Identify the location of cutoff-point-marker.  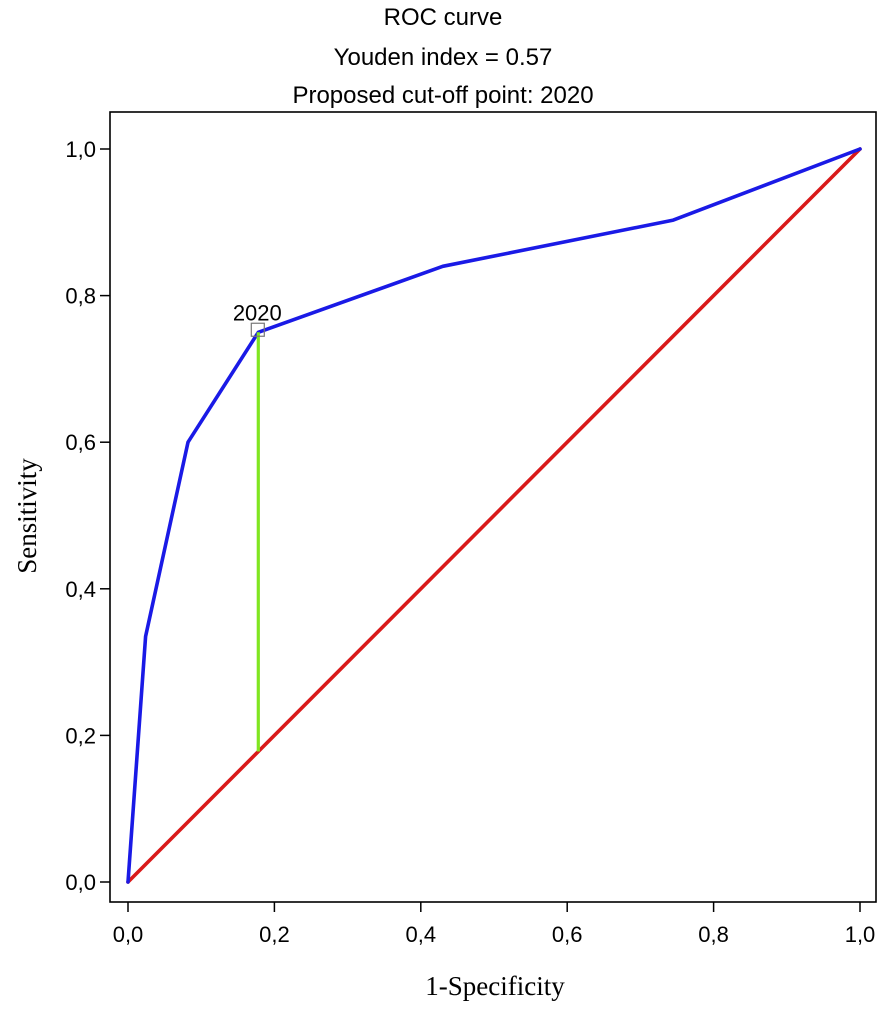
(257, 329).